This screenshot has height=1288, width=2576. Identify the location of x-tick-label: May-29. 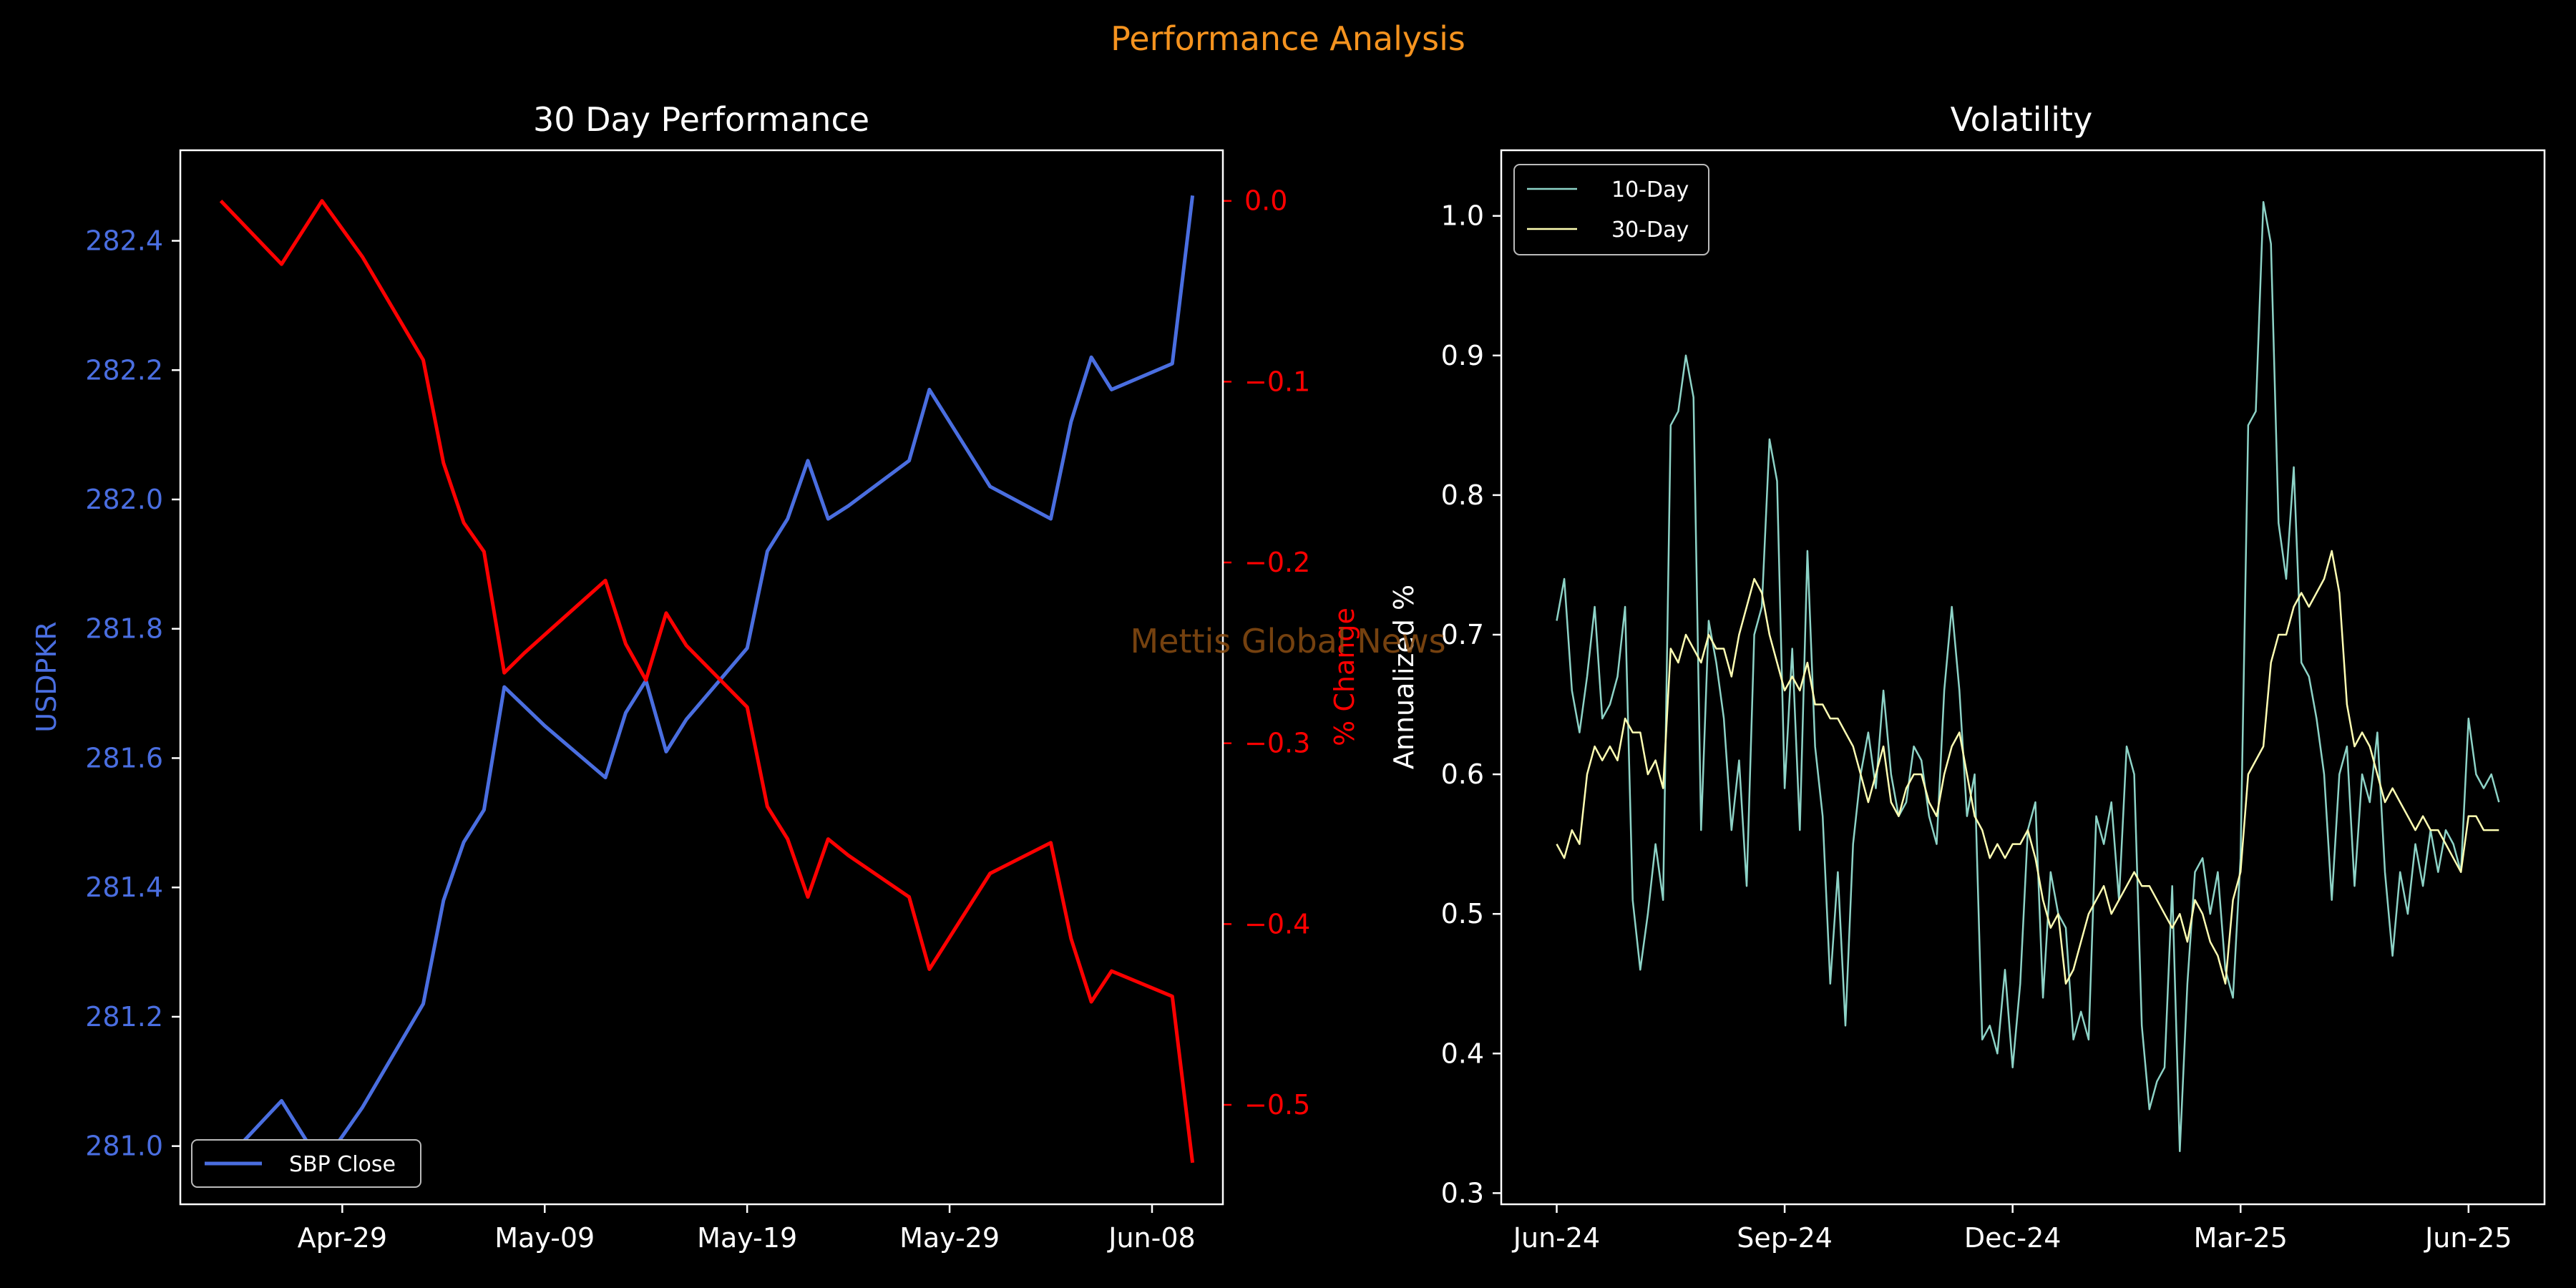
(949, 1238).